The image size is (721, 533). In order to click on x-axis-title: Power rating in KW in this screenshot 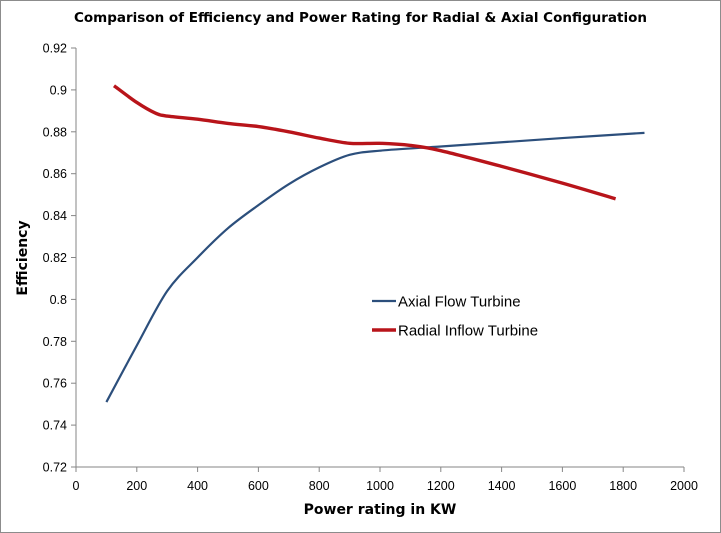, I will do `click(380, 510)`.